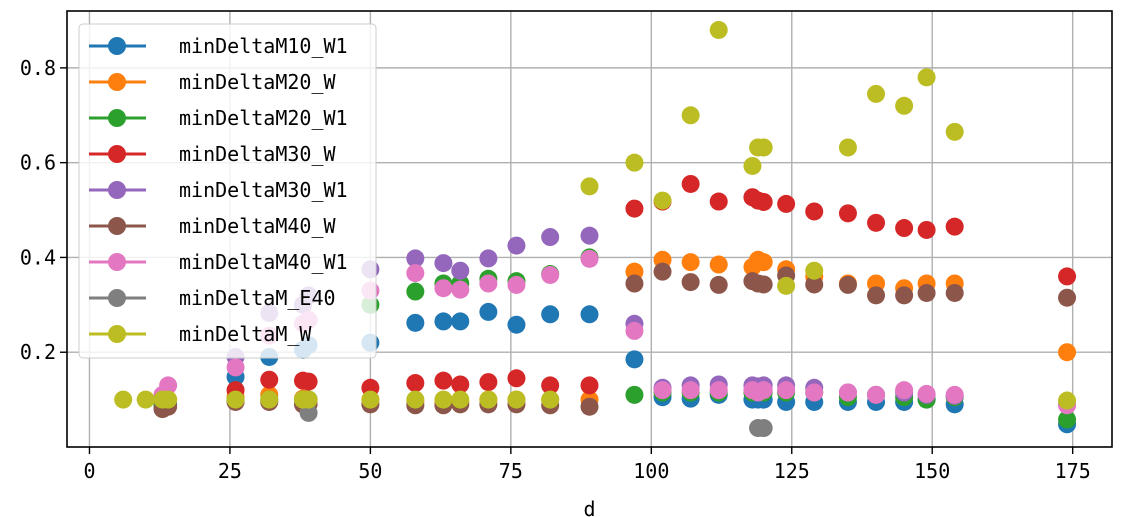  I want to click on legend-label: minDeltaM_E40, so click(257, 298).